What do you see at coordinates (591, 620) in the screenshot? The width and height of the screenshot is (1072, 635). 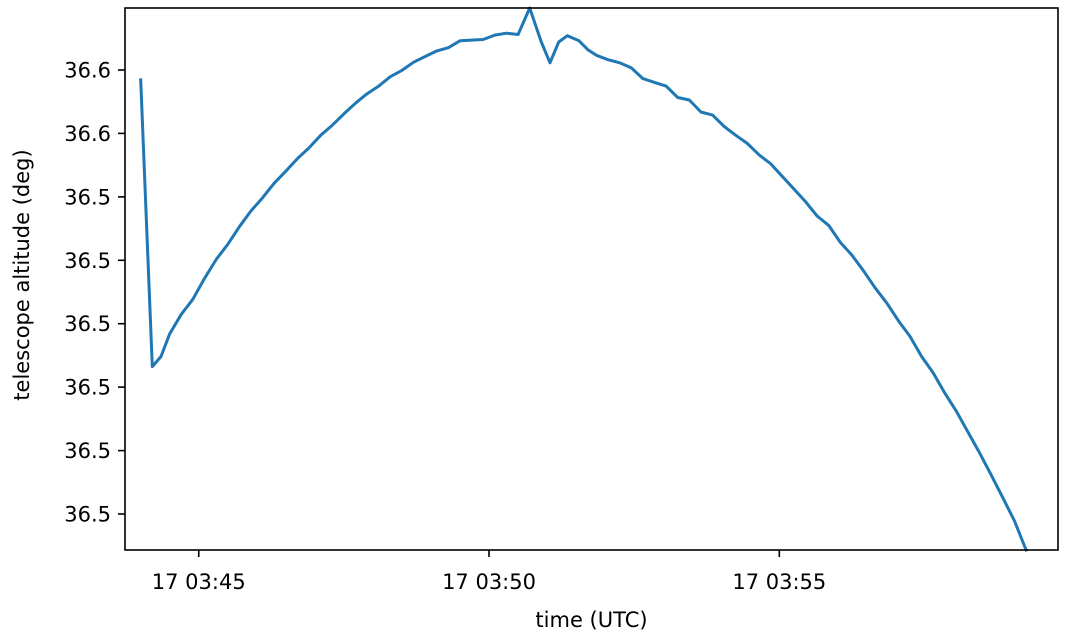 I see `x-axis-title: time (UTC)` at bounding box center [591, 620].